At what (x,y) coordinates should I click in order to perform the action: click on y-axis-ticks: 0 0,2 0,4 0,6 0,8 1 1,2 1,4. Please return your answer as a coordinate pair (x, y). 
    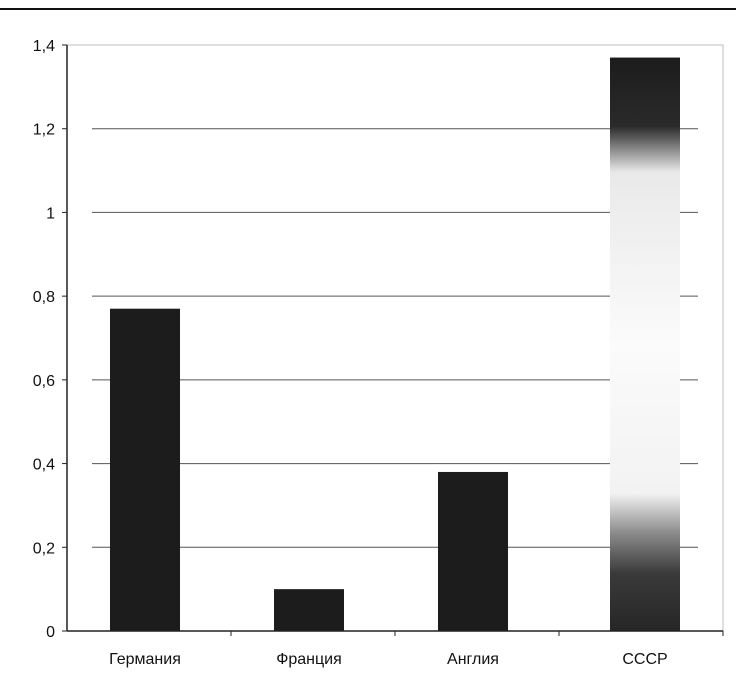
    Looking at the image, I should click on (50, 339).